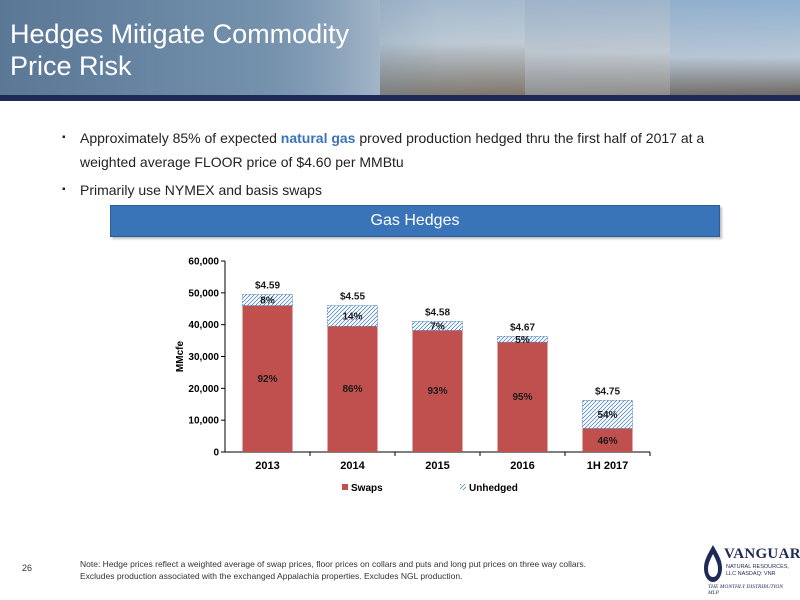 This screenshot has width=800, height=600. What do you see at coordinates (71, 66) in the screenshot?
I see `slide-title-line2: Price Risk` at bounding box center [71, 66].